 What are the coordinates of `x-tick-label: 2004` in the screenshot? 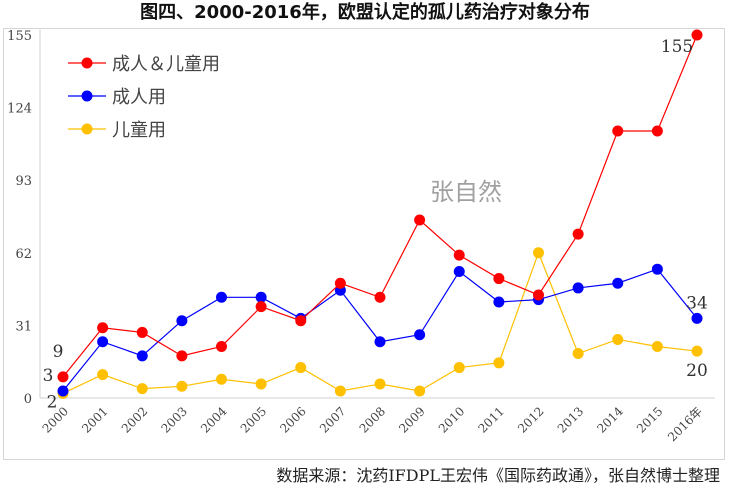 It's located at (214, 420).